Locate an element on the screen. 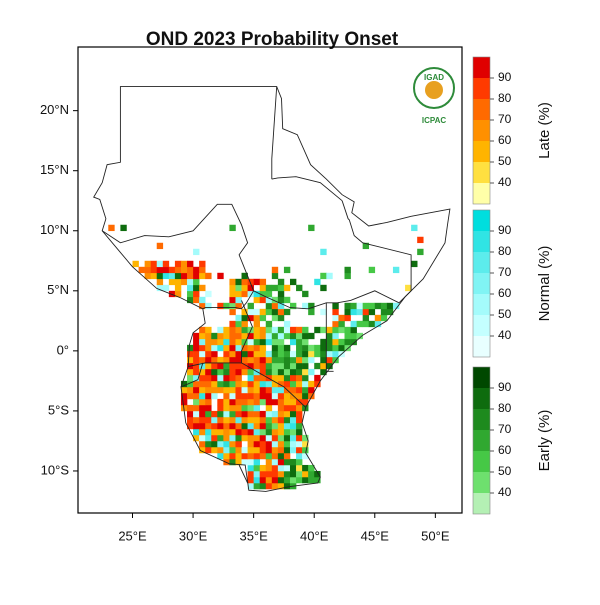  colorbar-tick-label: 60 is located at coordinates (505, 450).